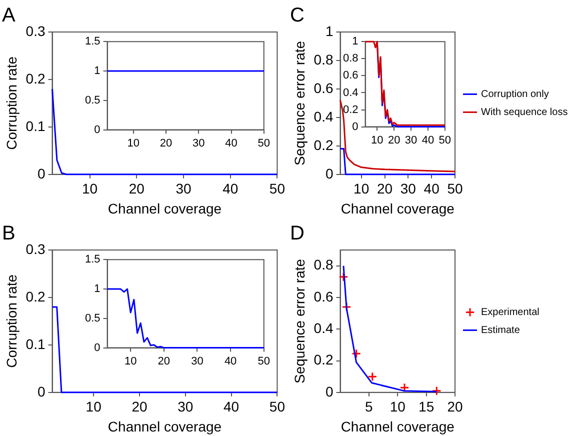 The height and width of the screenshot is (436, 577). Describe the element at coordinates (9, 233) in the screenshot. I see `chart-title: B` at that location.